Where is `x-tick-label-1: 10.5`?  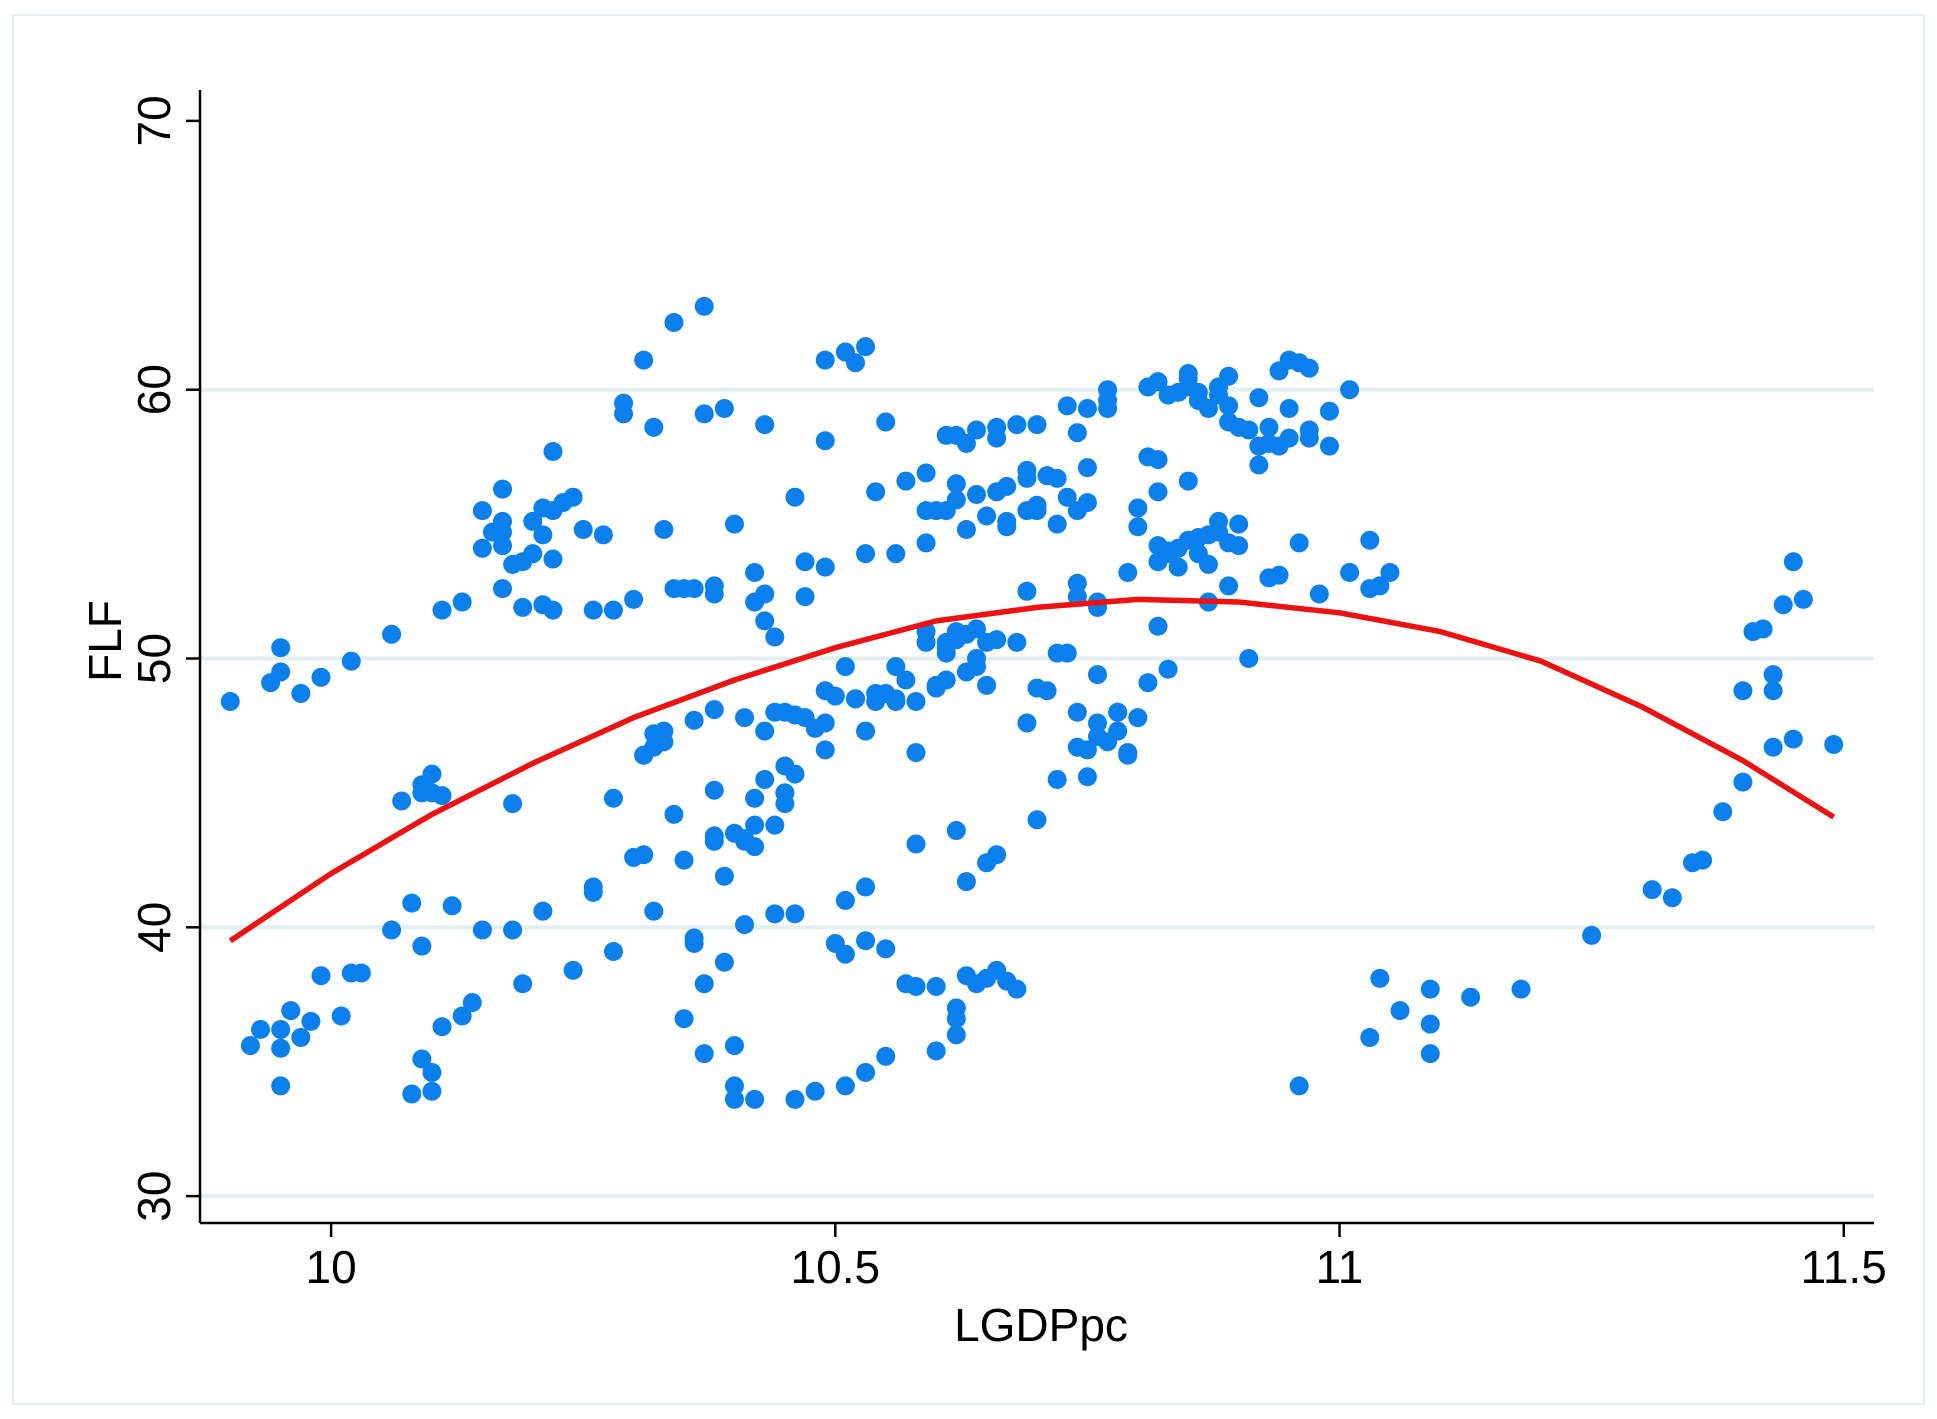
x-tick-label-1: 10.5 is located at coordinates (836, 1267).